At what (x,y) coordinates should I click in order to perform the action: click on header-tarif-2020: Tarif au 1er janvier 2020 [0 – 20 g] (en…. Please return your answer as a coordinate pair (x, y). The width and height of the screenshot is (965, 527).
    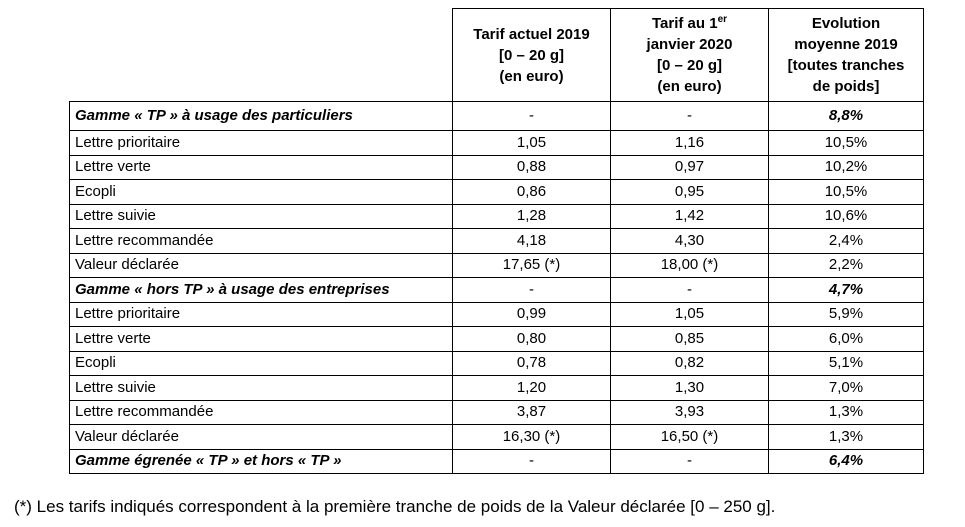
    Looking at the image, I should click on (689, 55).